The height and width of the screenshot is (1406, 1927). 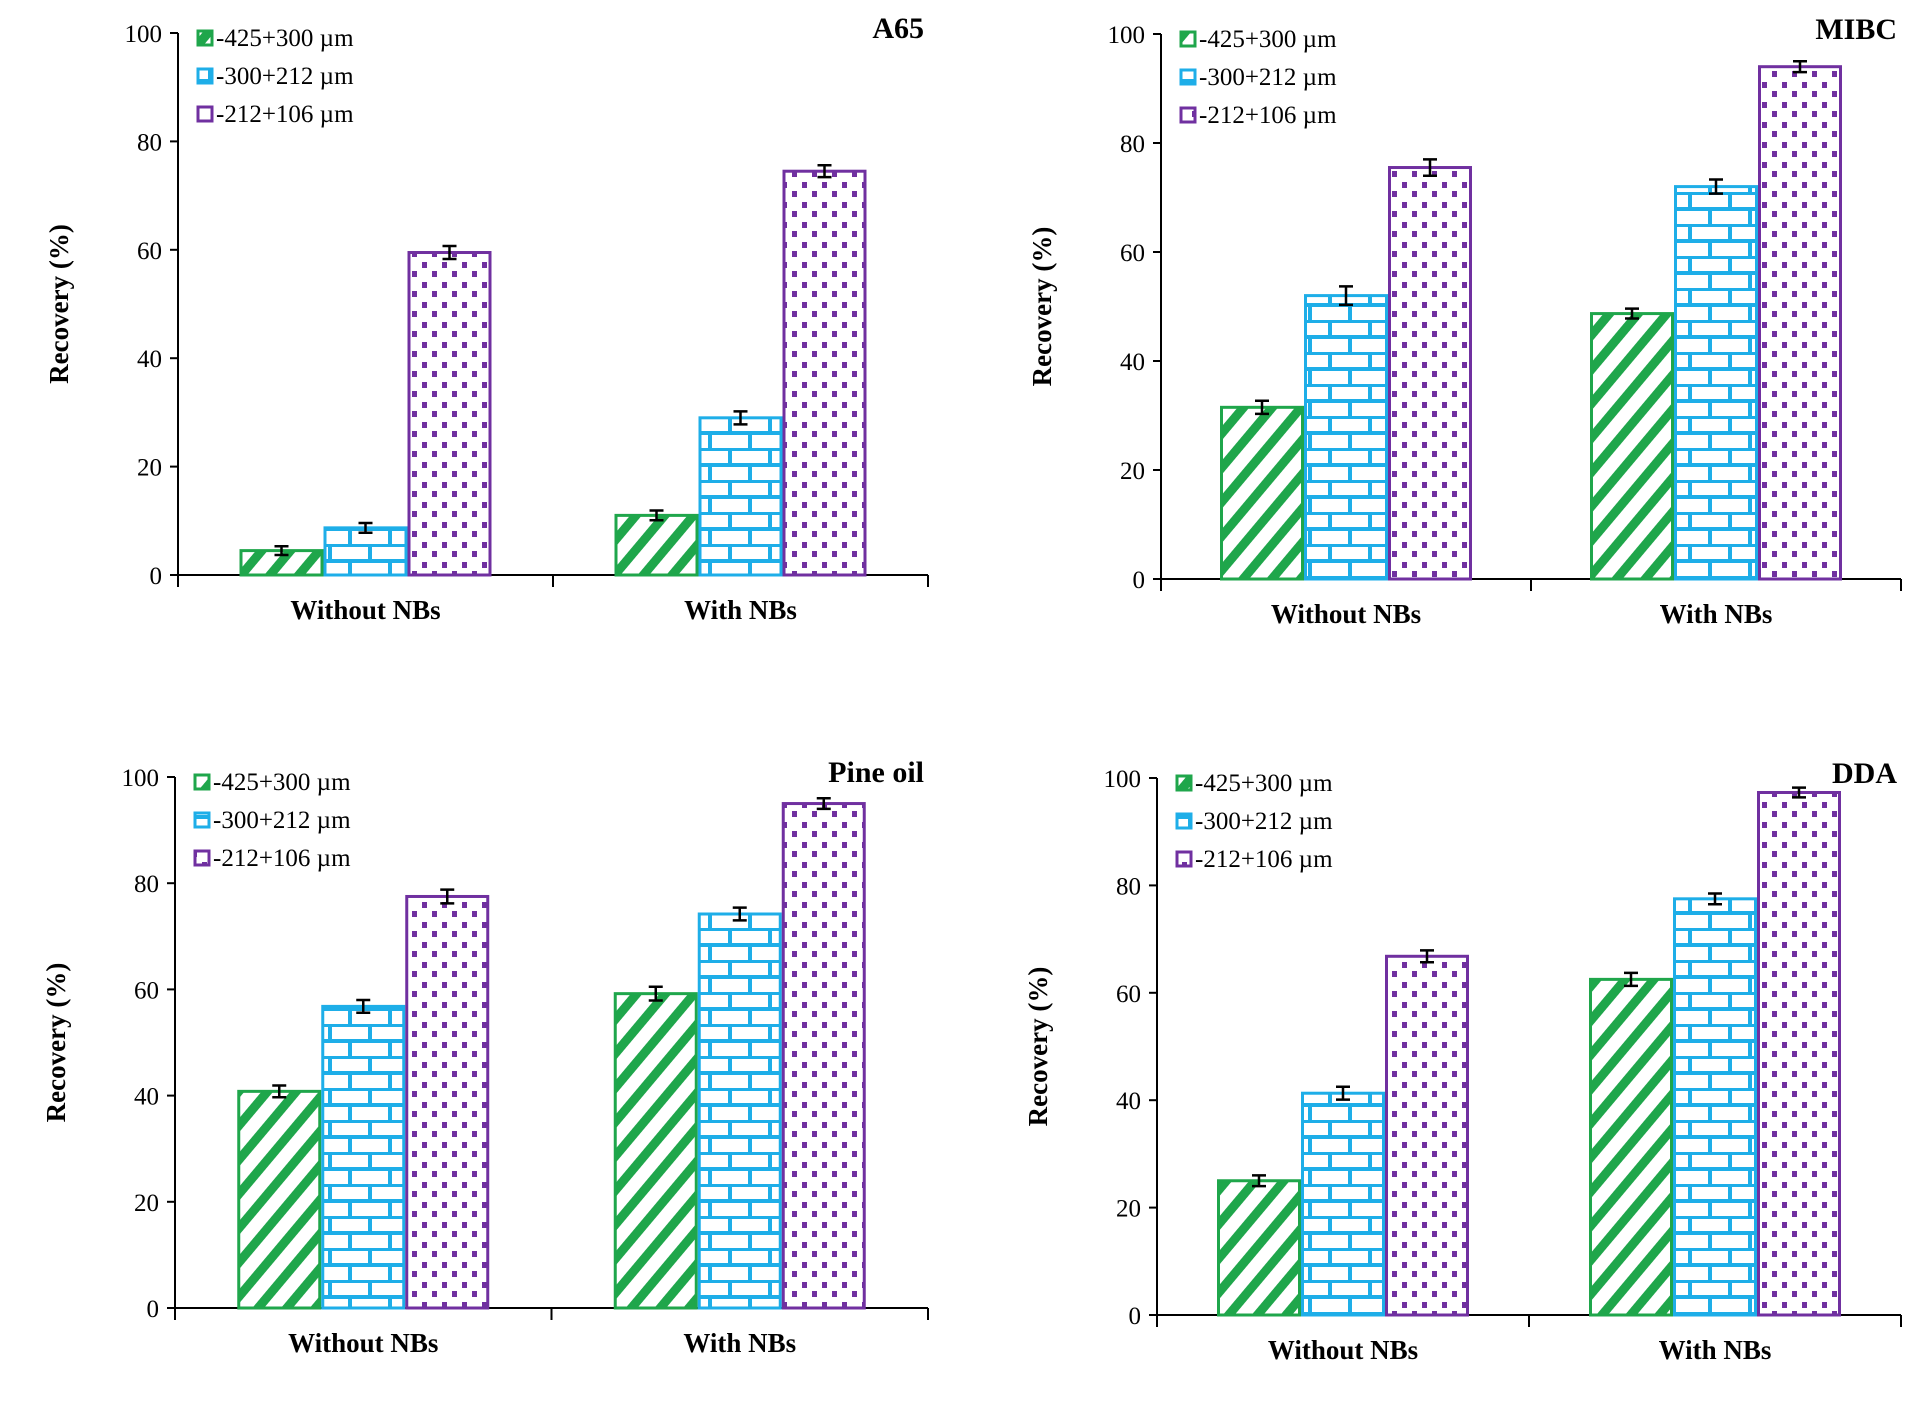 I want to click on chart-title: Pine oil, so click(x=876, y=772).